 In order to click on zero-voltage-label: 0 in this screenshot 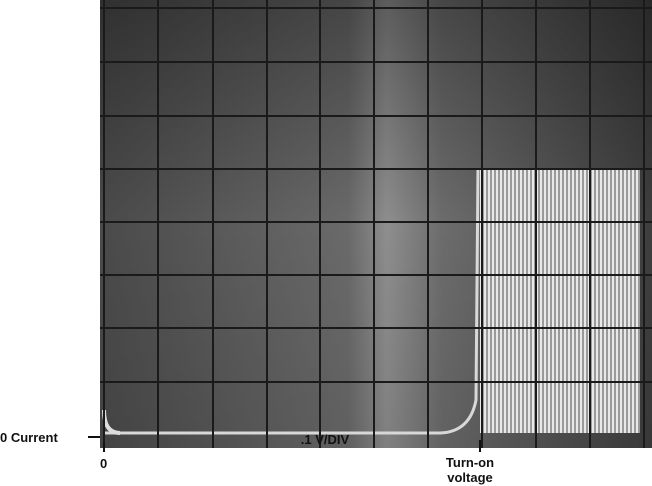, I will do `click(103, 463)`.